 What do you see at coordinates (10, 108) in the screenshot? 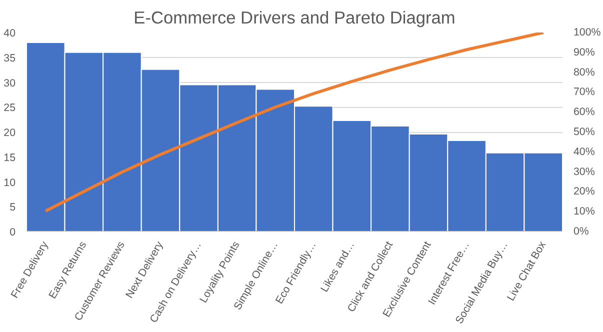
I see `y-tick-label: 25` at bounding box center [10, 108].